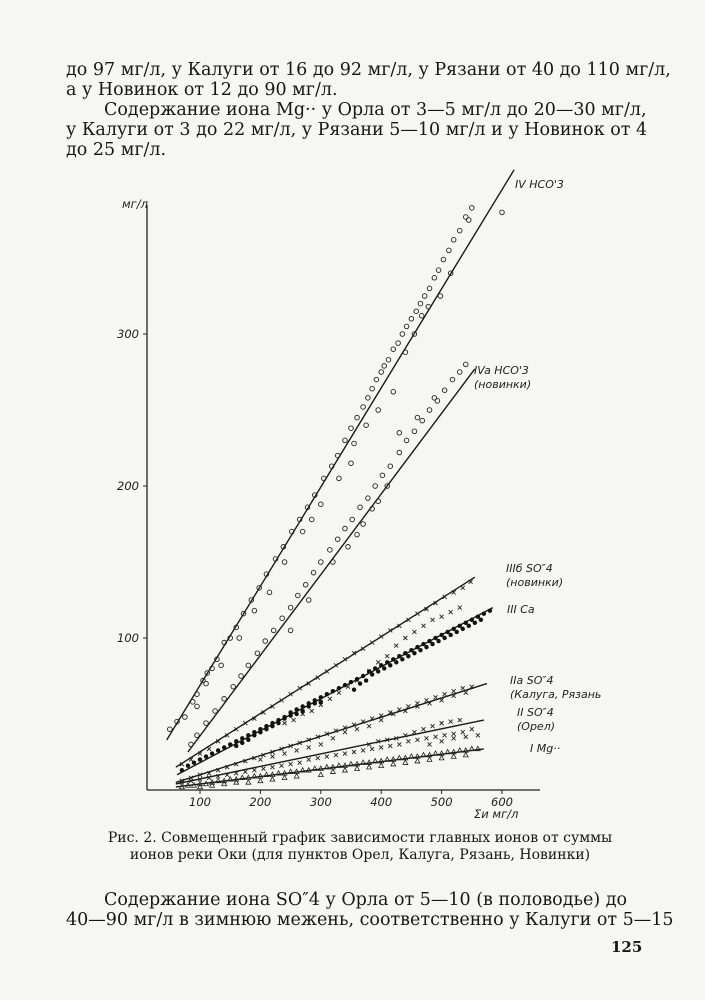 This screenshot has width=705, height=1000. What do you see at coordinates (502, 384) in the screenshot?
I see `series-label: (новинки)` at bounding box center [502, 384].